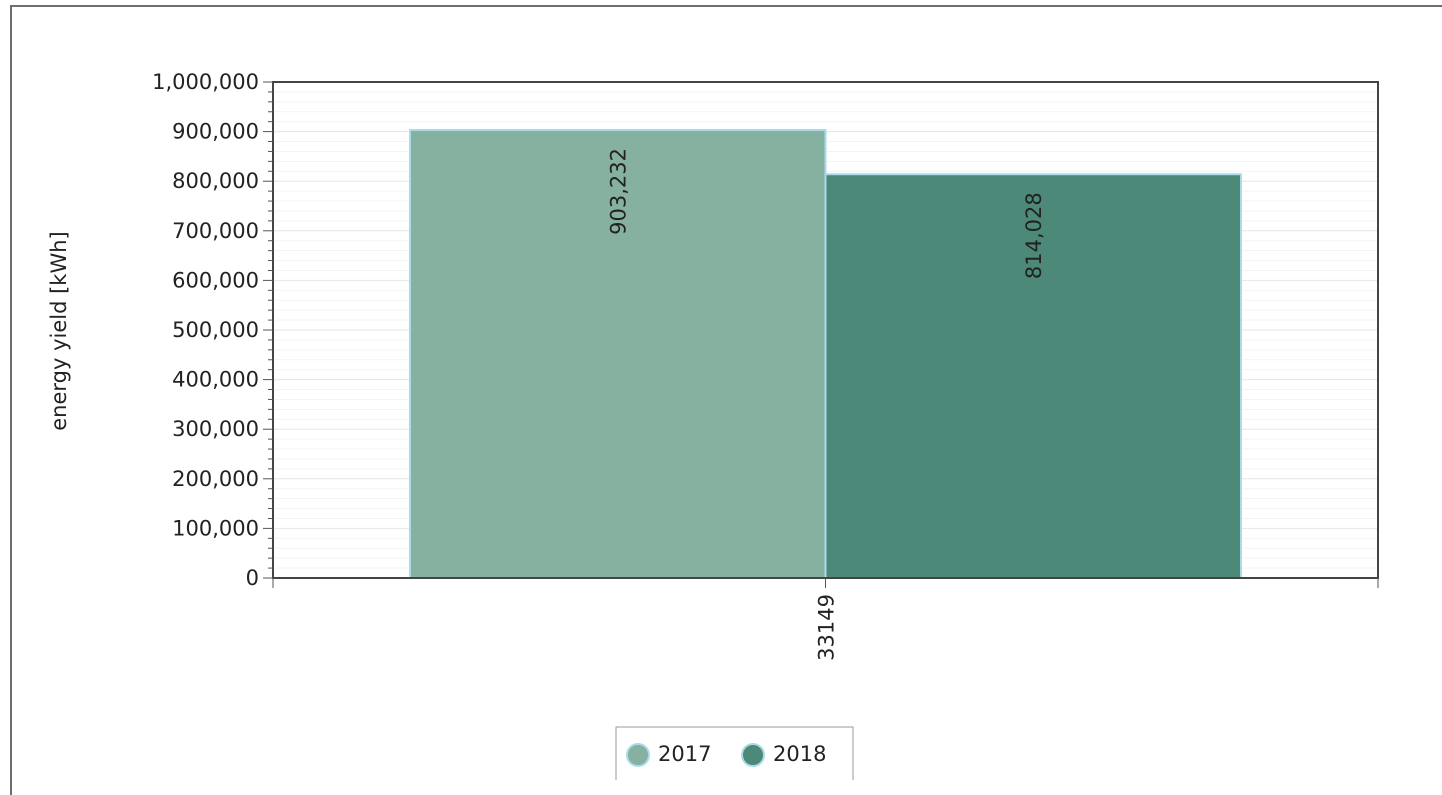  I want to click on y-tick-label: 700,000, so click(215, 231).